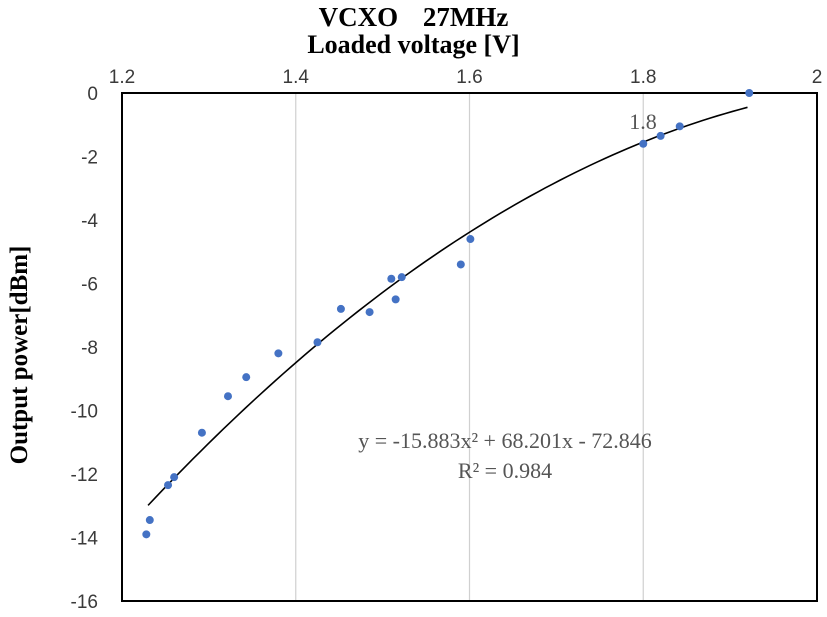 This screenshot has width=827, height=617. I want to click on point-annotation: 1.8, so click(643, 121).